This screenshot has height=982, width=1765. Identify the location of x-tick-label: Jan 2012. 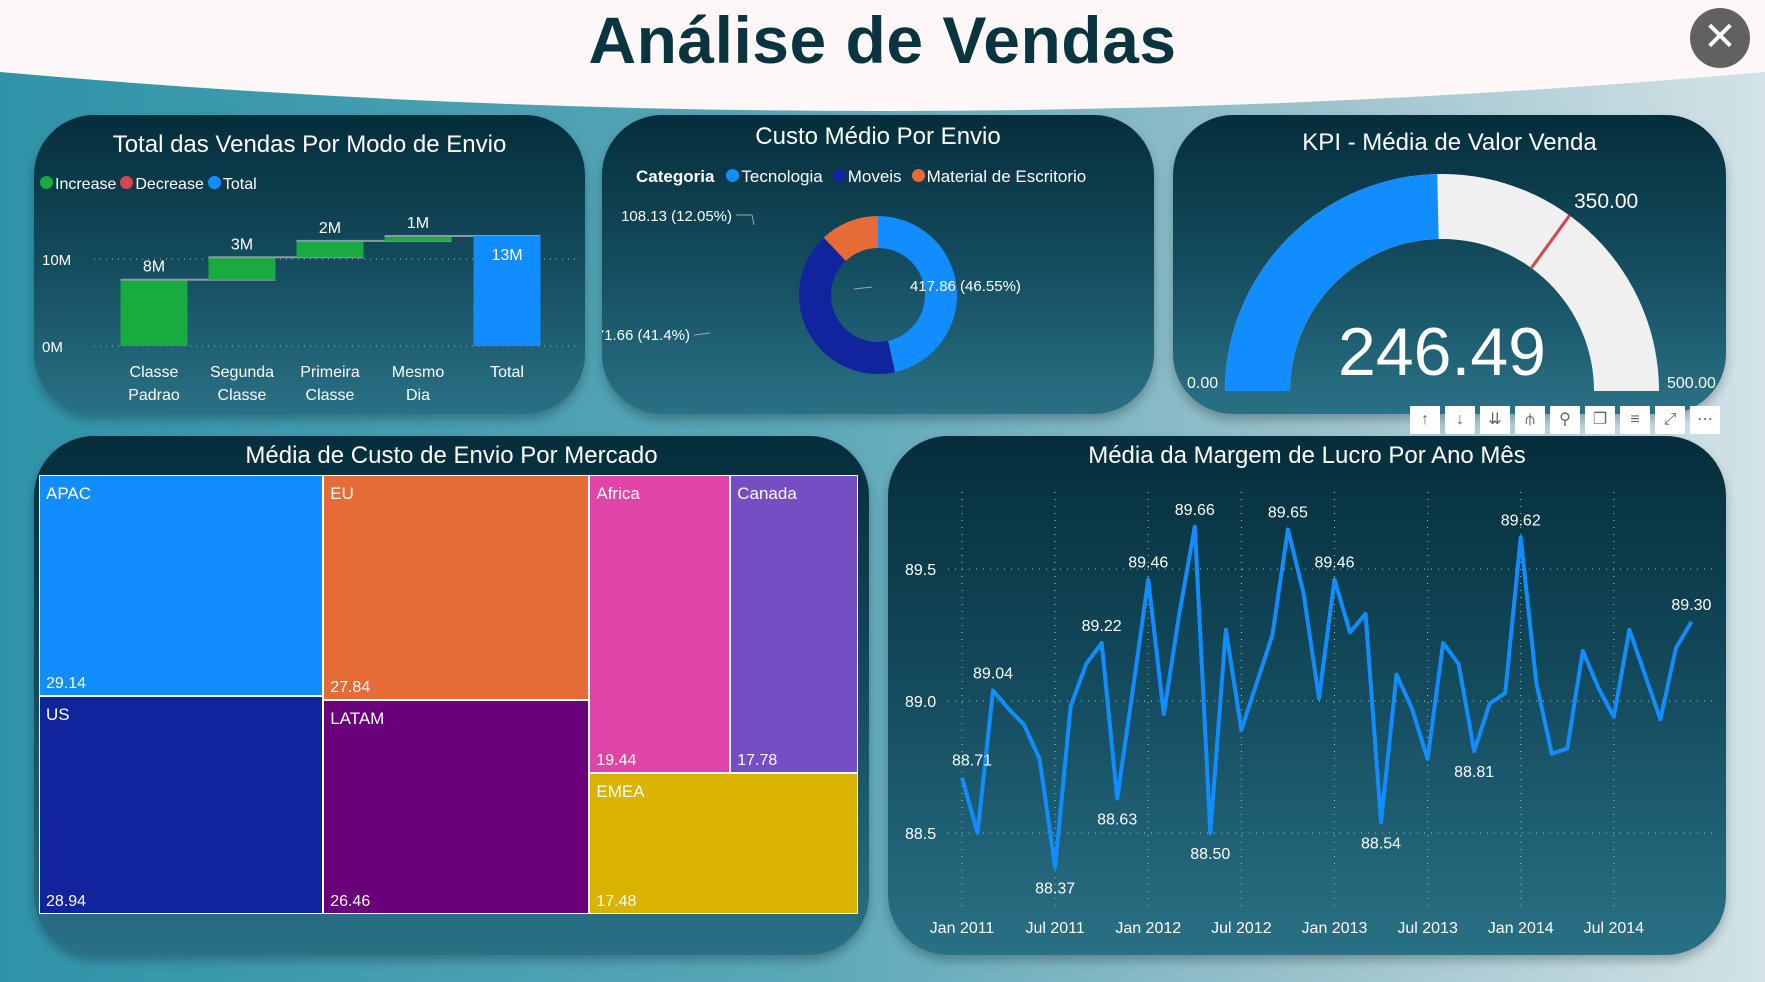
(1148, 928).